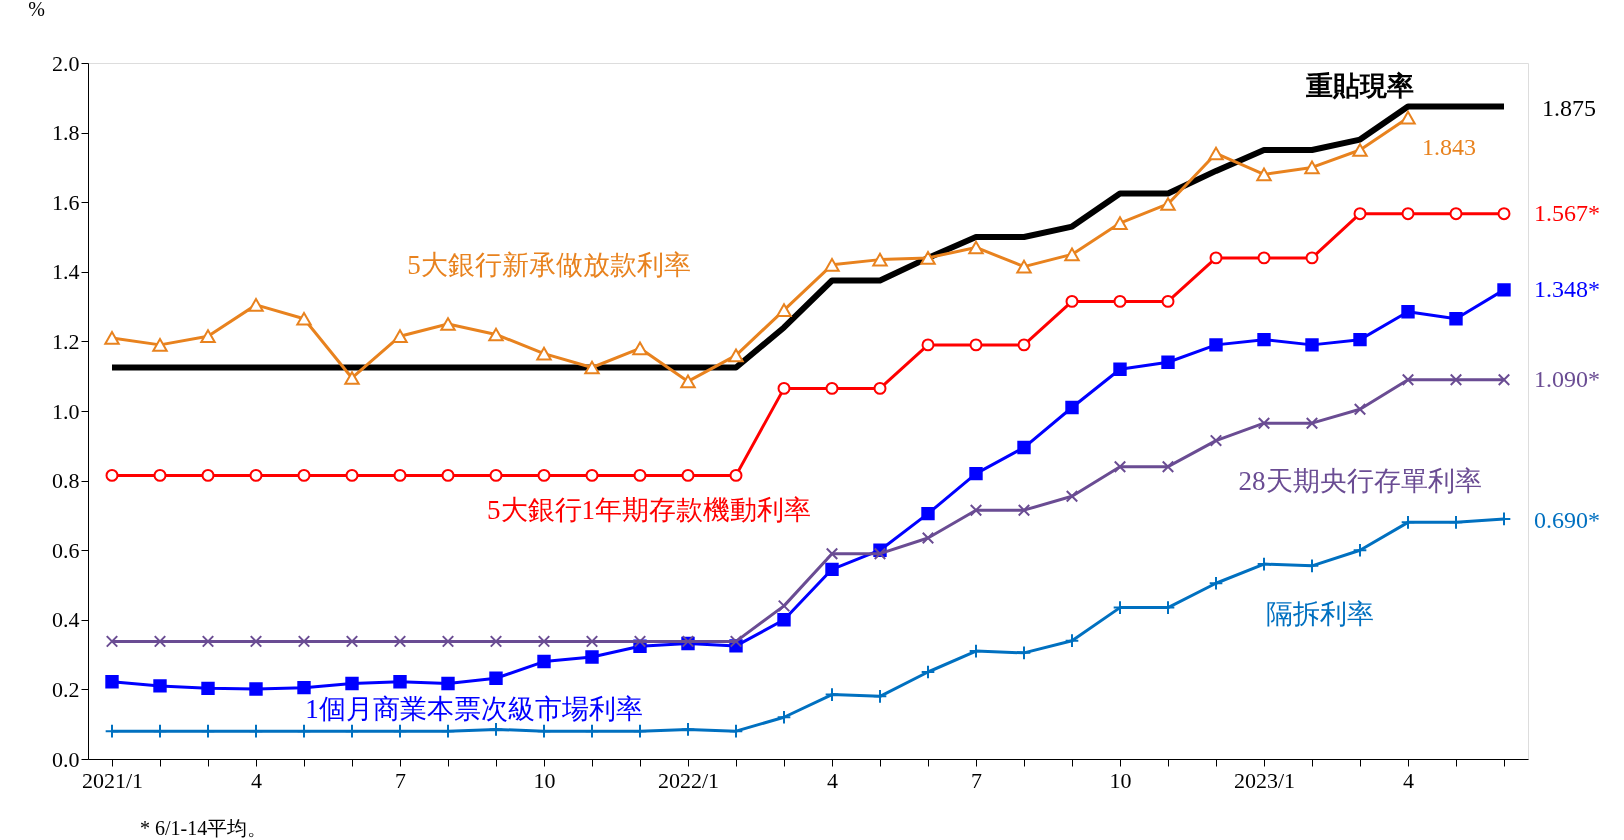 The image size is (1624, 840). What do you see at coordinates (1567, 212) in the screenshot?
I see `data-label: 1.567*` at bounding box center [1567, 212].